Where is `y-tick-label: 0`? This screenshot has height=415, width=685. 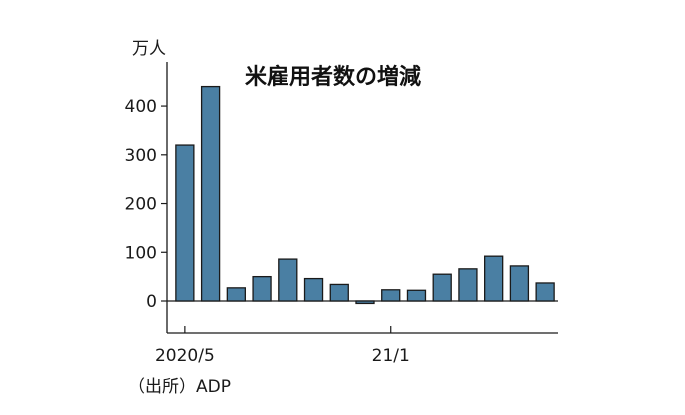
y-tick-label: 0 is located at coordinates (151, 302).